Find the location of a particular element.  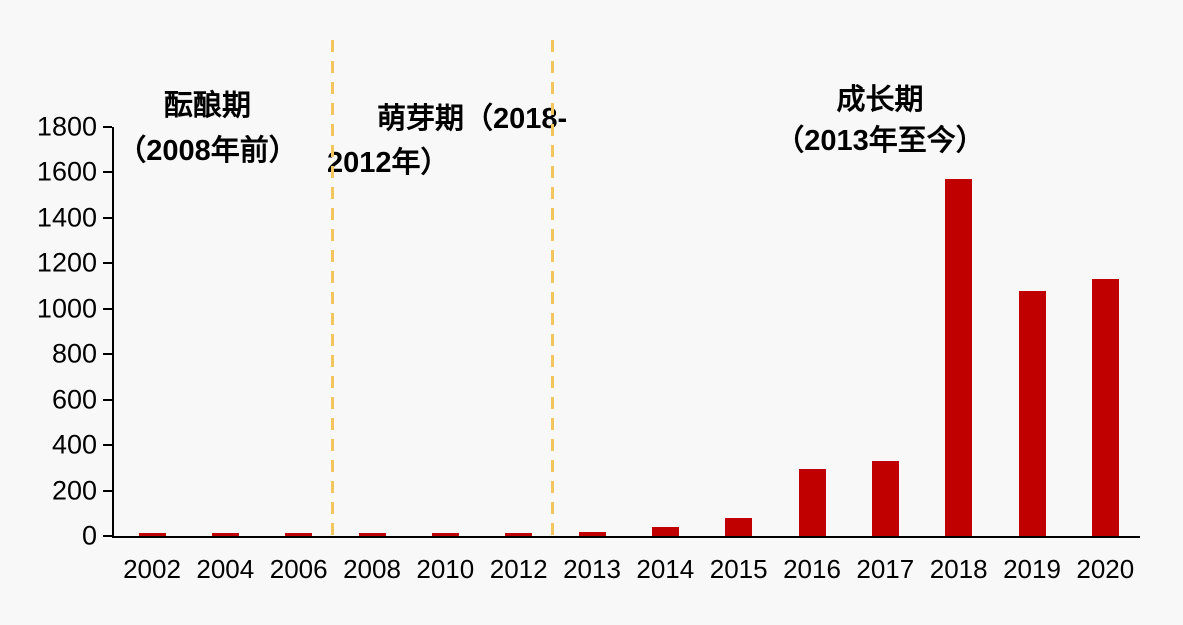

bar-2017 is located at coordinates (885, 498).